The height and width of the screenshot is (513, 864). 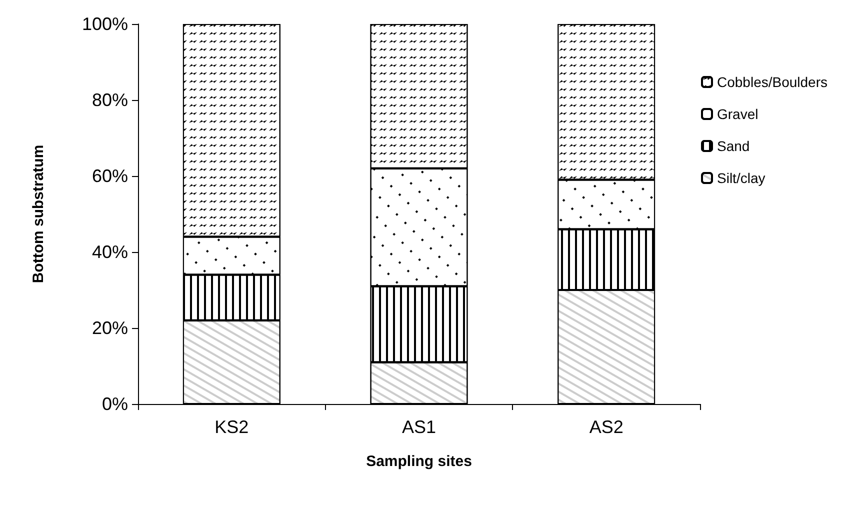 What do you see at coordinates (110, 100) in the screenshot?
I see `y-tick-label: 80%` at bounding box center [110, 100].